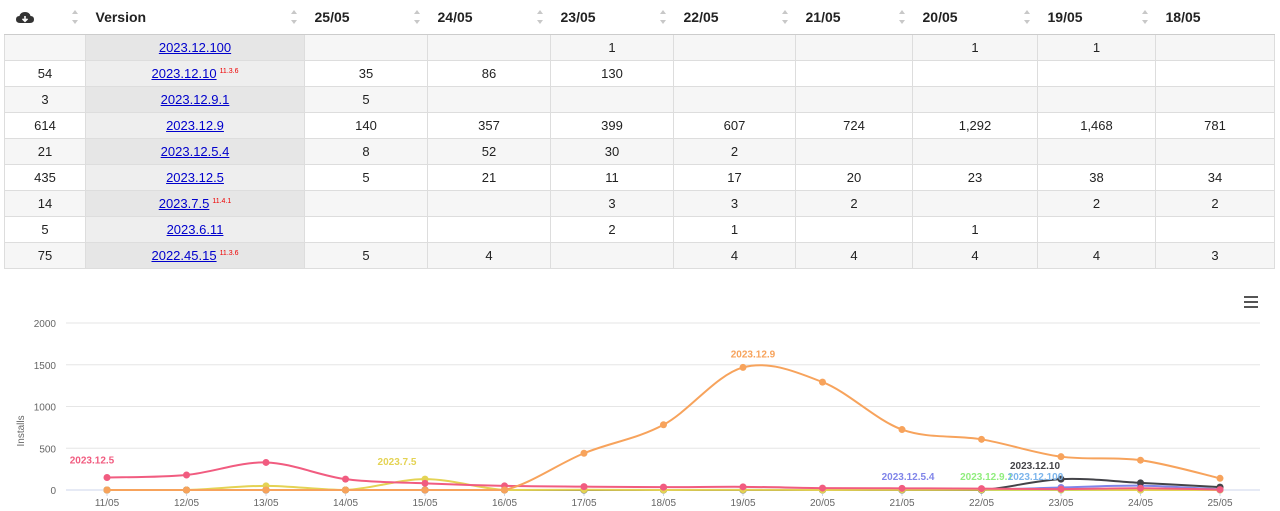 This screenshot has width=1280, height=511. Describe the element at coordinates (504, 503) in the screenshot. I see `x-tick-label: 16/05` at that location.